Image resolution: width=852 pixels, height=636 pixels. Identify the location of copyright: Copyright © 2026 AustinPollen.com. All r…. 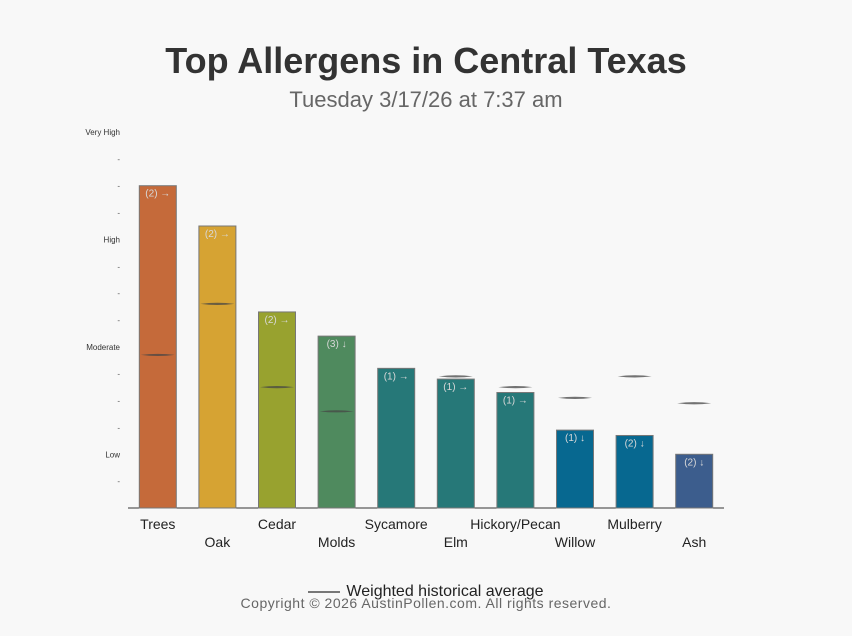
(426, 603).